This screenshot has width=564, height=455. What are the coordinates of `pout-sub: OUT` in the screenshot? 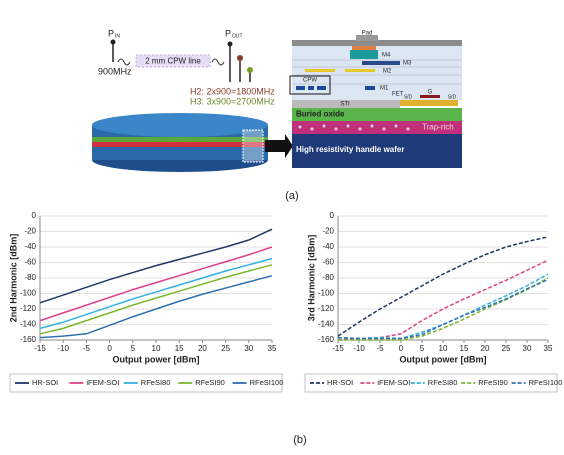 It's located at (237, 36).